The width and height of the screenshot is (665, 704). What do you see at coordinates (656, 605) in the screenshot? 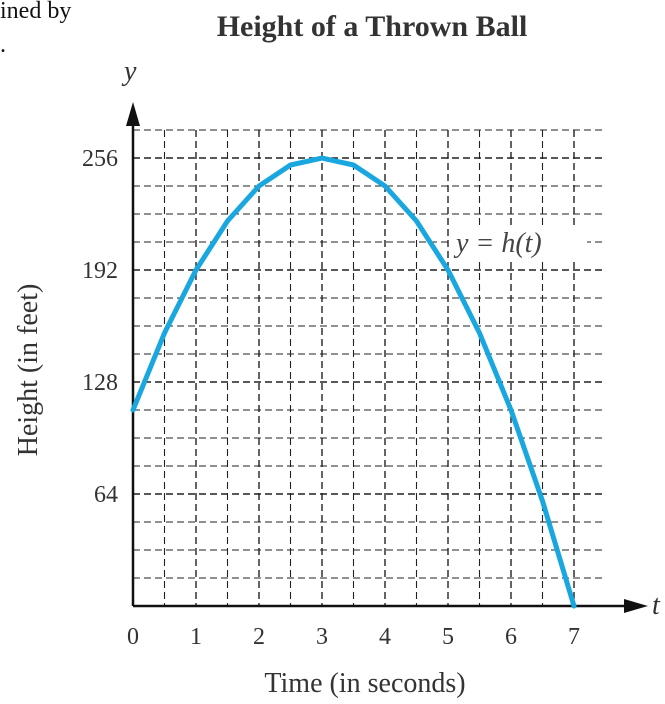
I see `x-axis-variable: t` at bounding box center [656, 605].